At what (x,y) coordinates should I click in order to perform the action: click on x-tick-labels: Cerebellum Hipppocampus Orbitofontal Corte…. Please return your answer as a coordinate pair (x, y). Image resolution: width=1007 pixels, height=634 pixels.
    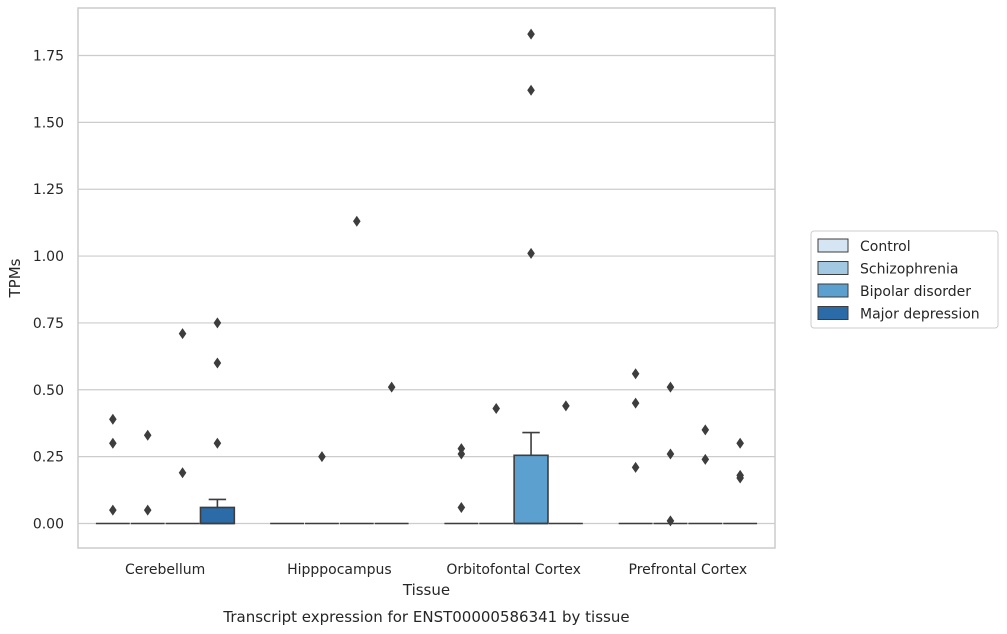
    Looking at the image, I should click on (436, 570).